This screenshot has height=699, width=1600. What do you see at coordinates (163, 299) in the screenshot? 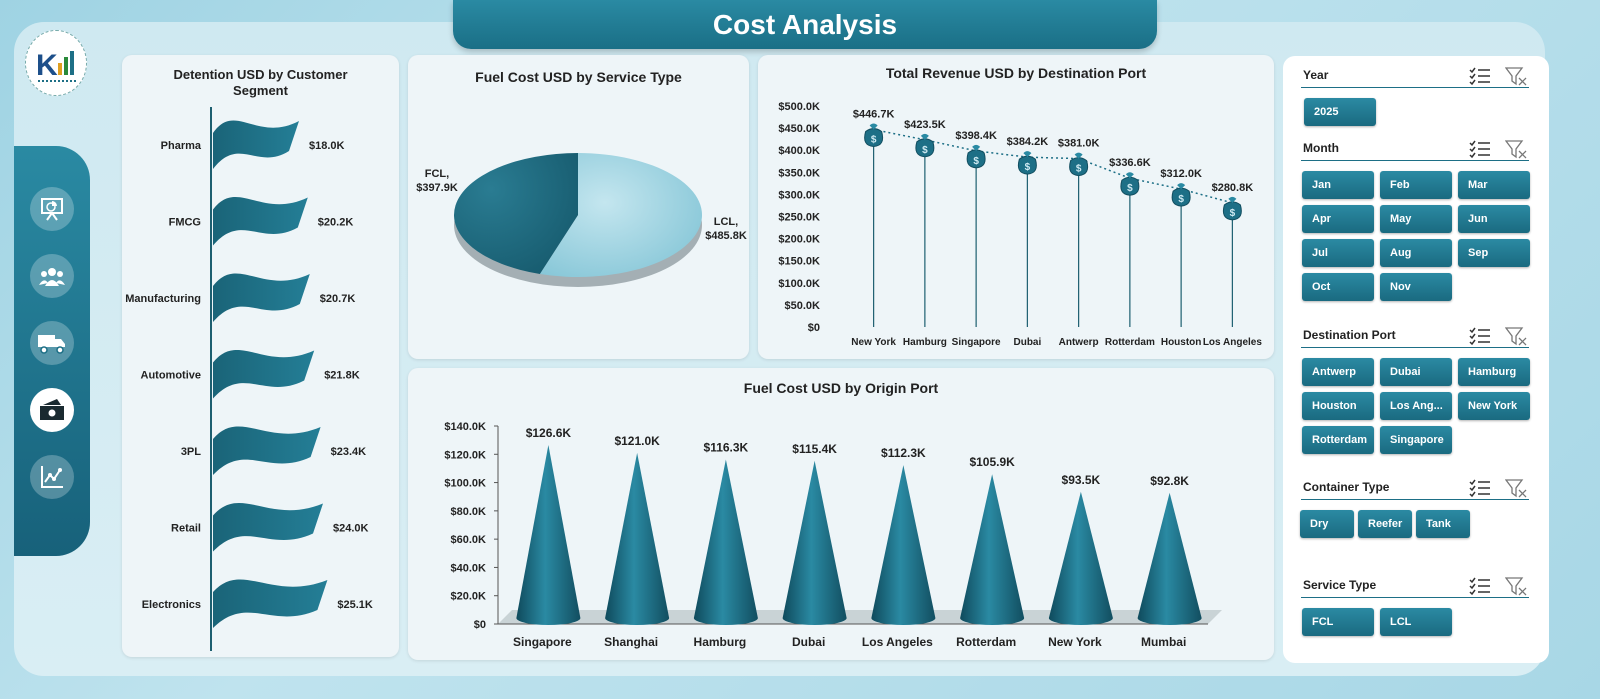
I see `detention-category-label: Manufacturing` at bounding box center [163, 299].